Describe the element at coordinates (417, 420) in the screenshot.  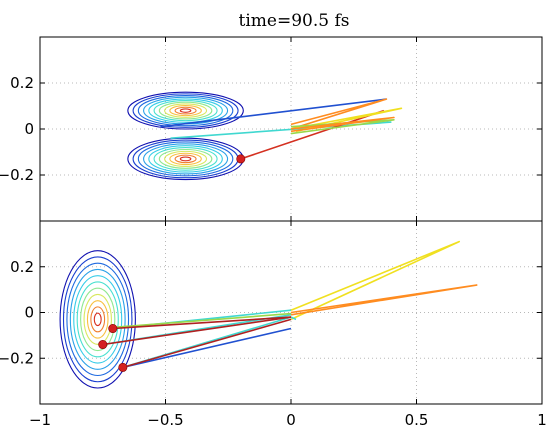
I see `x-tick-label: 0.5` at that location.